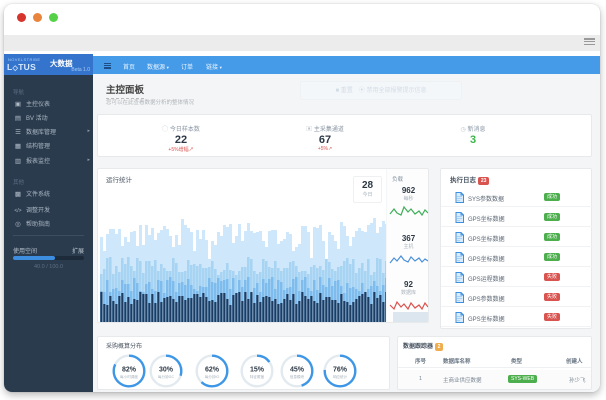 This screenshot has height=400, width=606. What do you see at coordinates (257, 370) in the screenshot?
I see `svg-text: 15%` at bounding box center [257, 370].